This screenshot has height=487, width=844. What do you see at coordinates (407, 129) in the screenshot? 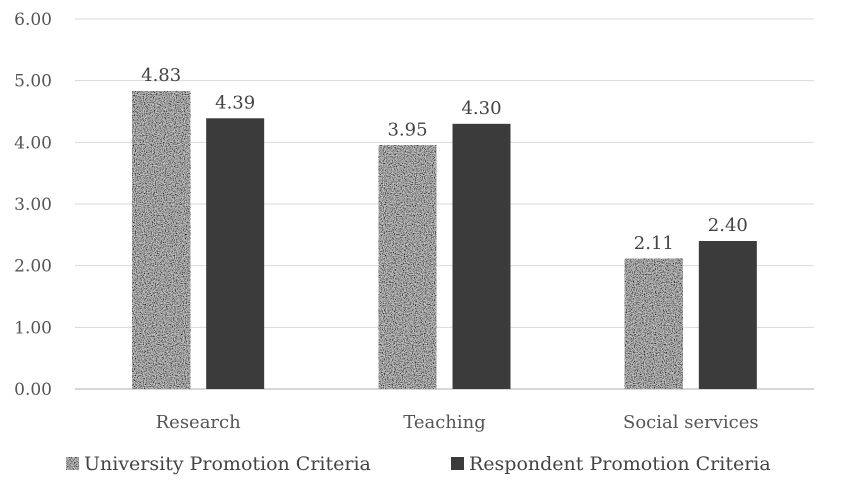
I see `data-label: 3.95` at bounding box center [407, 129].